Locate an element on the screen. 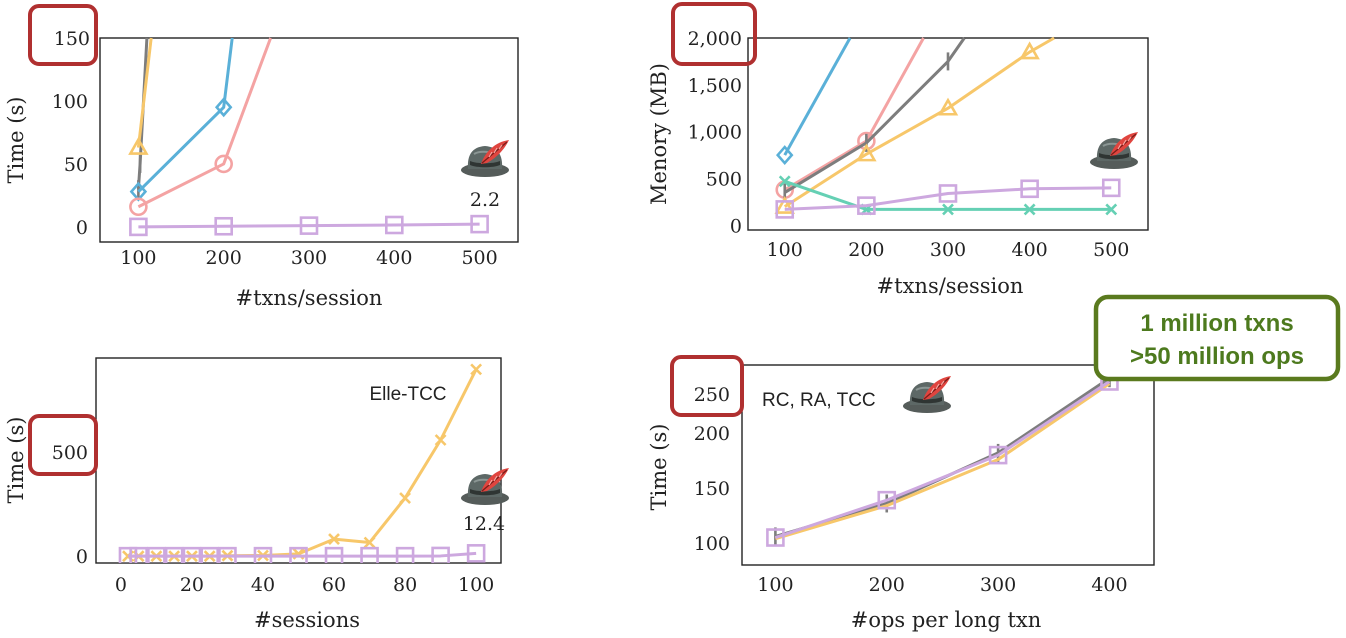  y-axis-label: Menory (MB) is located at coordinates (659, 134).